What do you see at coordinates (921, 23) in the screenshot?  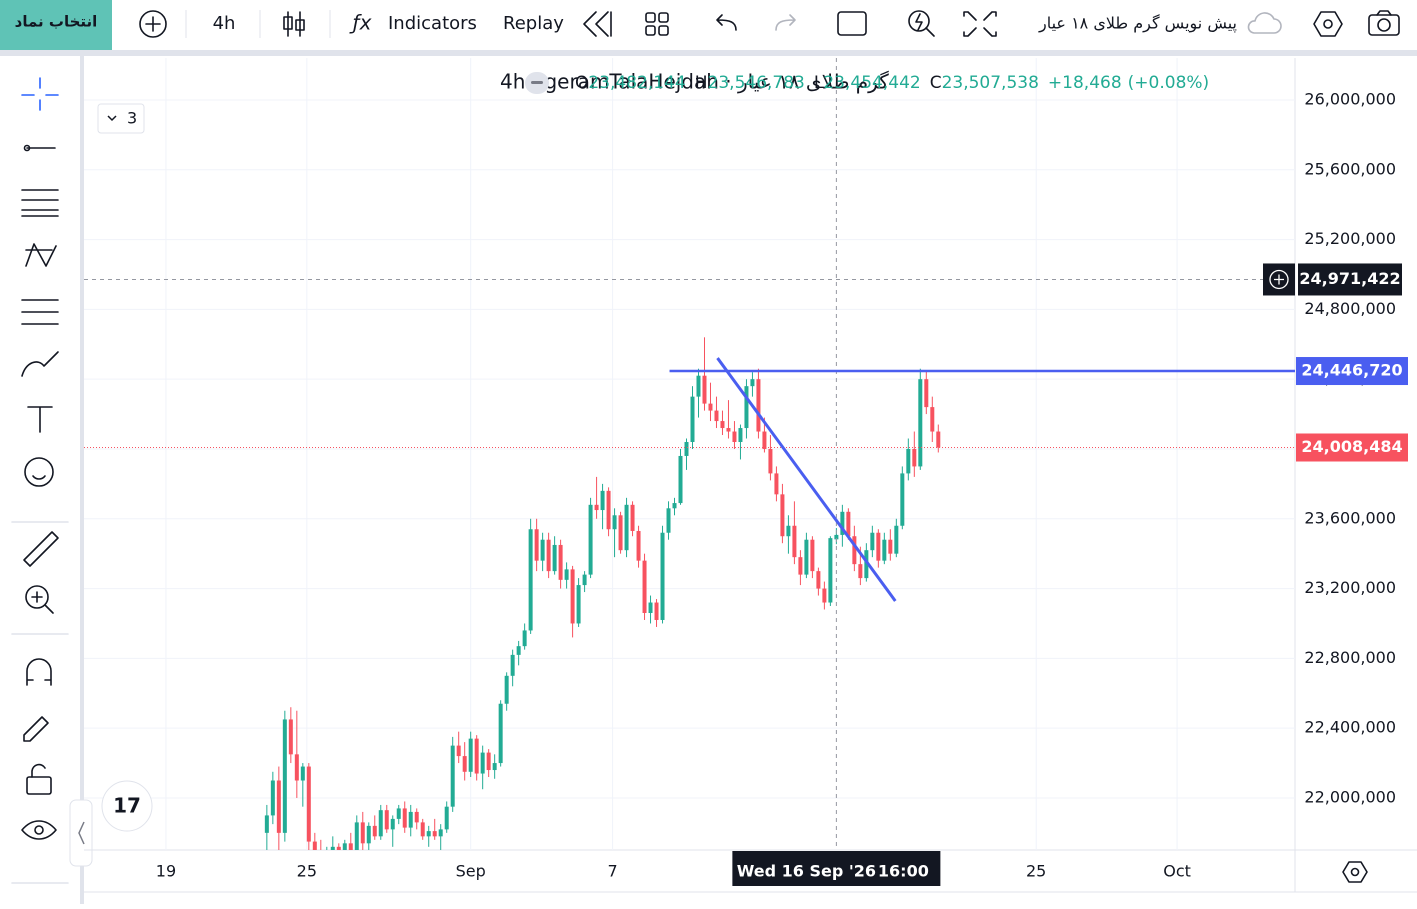 I see `quick-search-icon` at bounding box center [921, 23].